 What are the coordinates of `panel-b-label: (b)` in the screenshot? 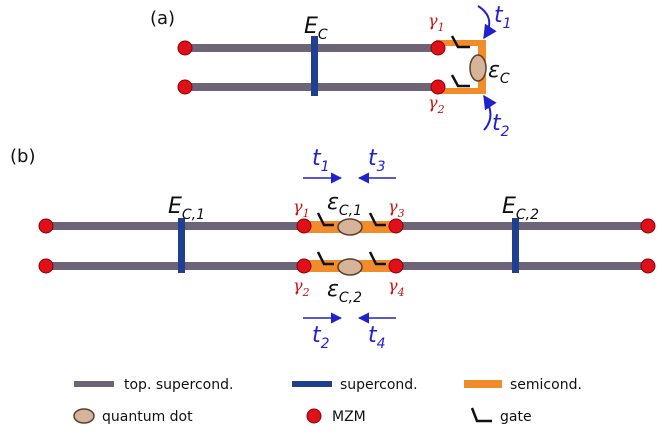 It's located at (22, 156).